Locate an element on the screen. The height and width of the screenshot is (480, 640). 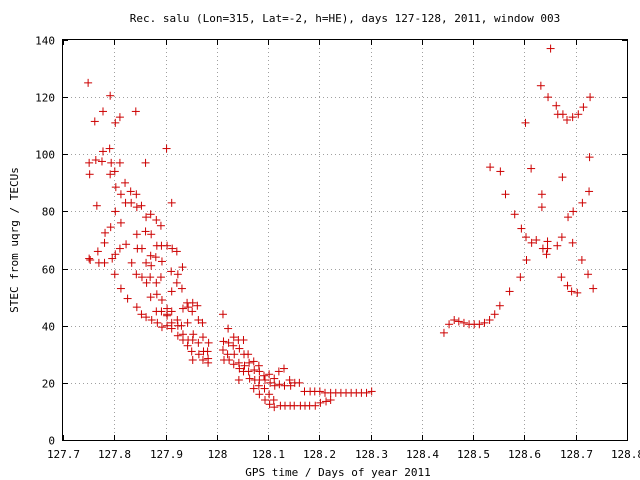
x-tick-label: 127.8 is located at coordinates (114, 454).